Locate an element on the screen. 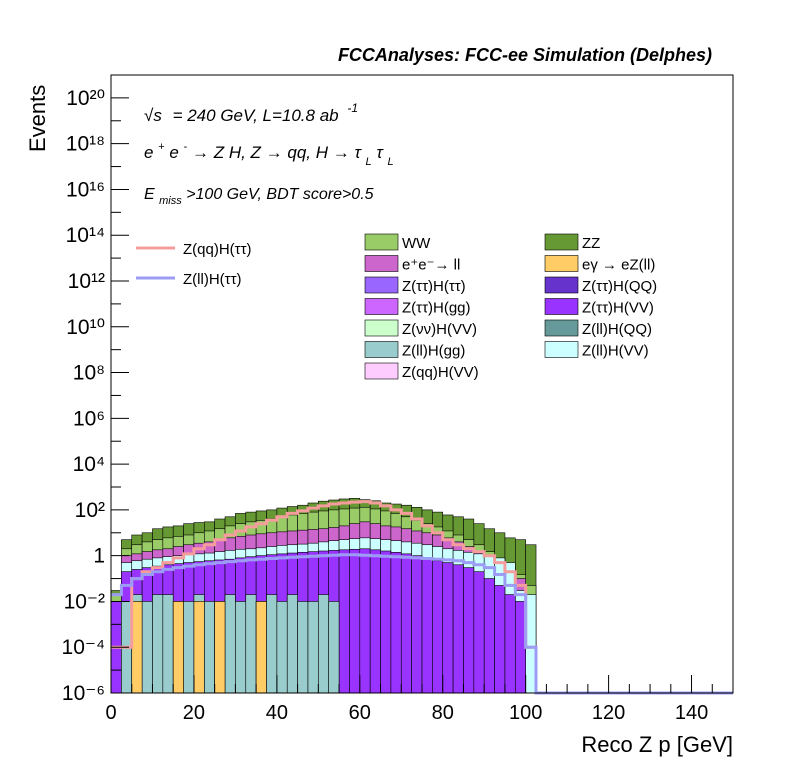 The height and width of the screenshot is (772, 796). legend-label: Z(ττ)H(QQ) is located at coordinates (619, 286).